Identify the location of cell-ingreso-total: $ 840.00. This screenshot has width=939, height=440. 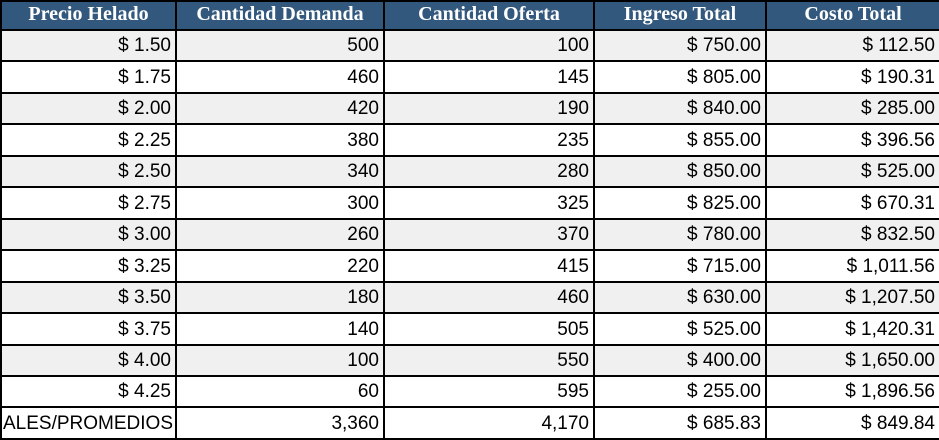
(680, 108).